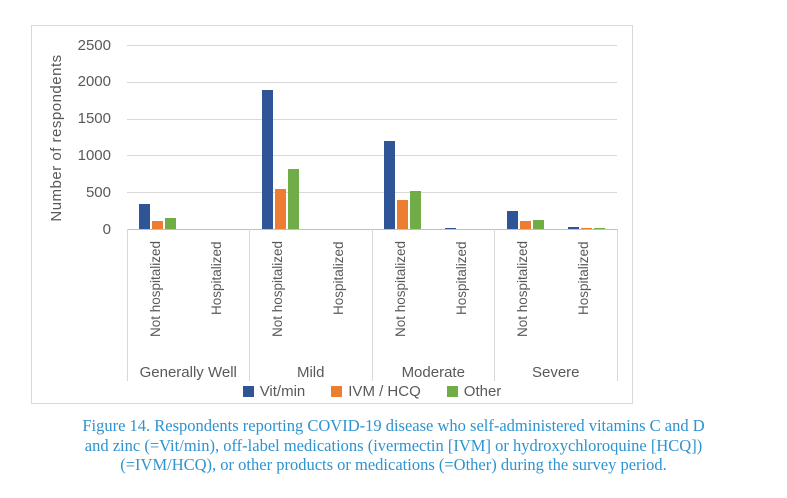 This screenshot has height=498, width=787. I want to click on x-axis-group-label: Mild, so click(310, 372).